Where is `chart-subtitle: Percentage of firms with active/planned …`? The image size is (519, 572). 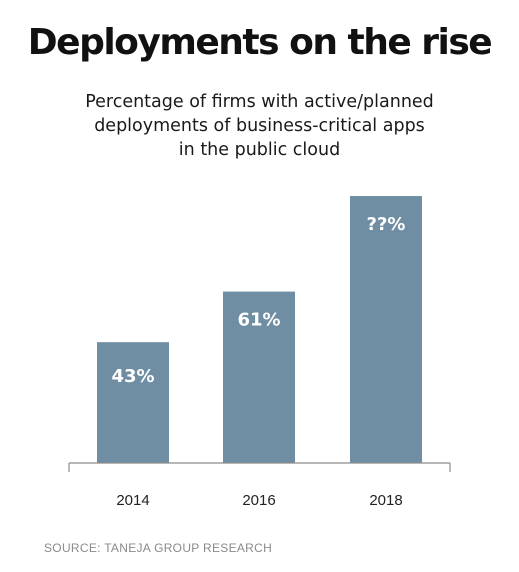 chart-subtitle: Percentage of firms with active/planned … is located at coordinates (259, 126).